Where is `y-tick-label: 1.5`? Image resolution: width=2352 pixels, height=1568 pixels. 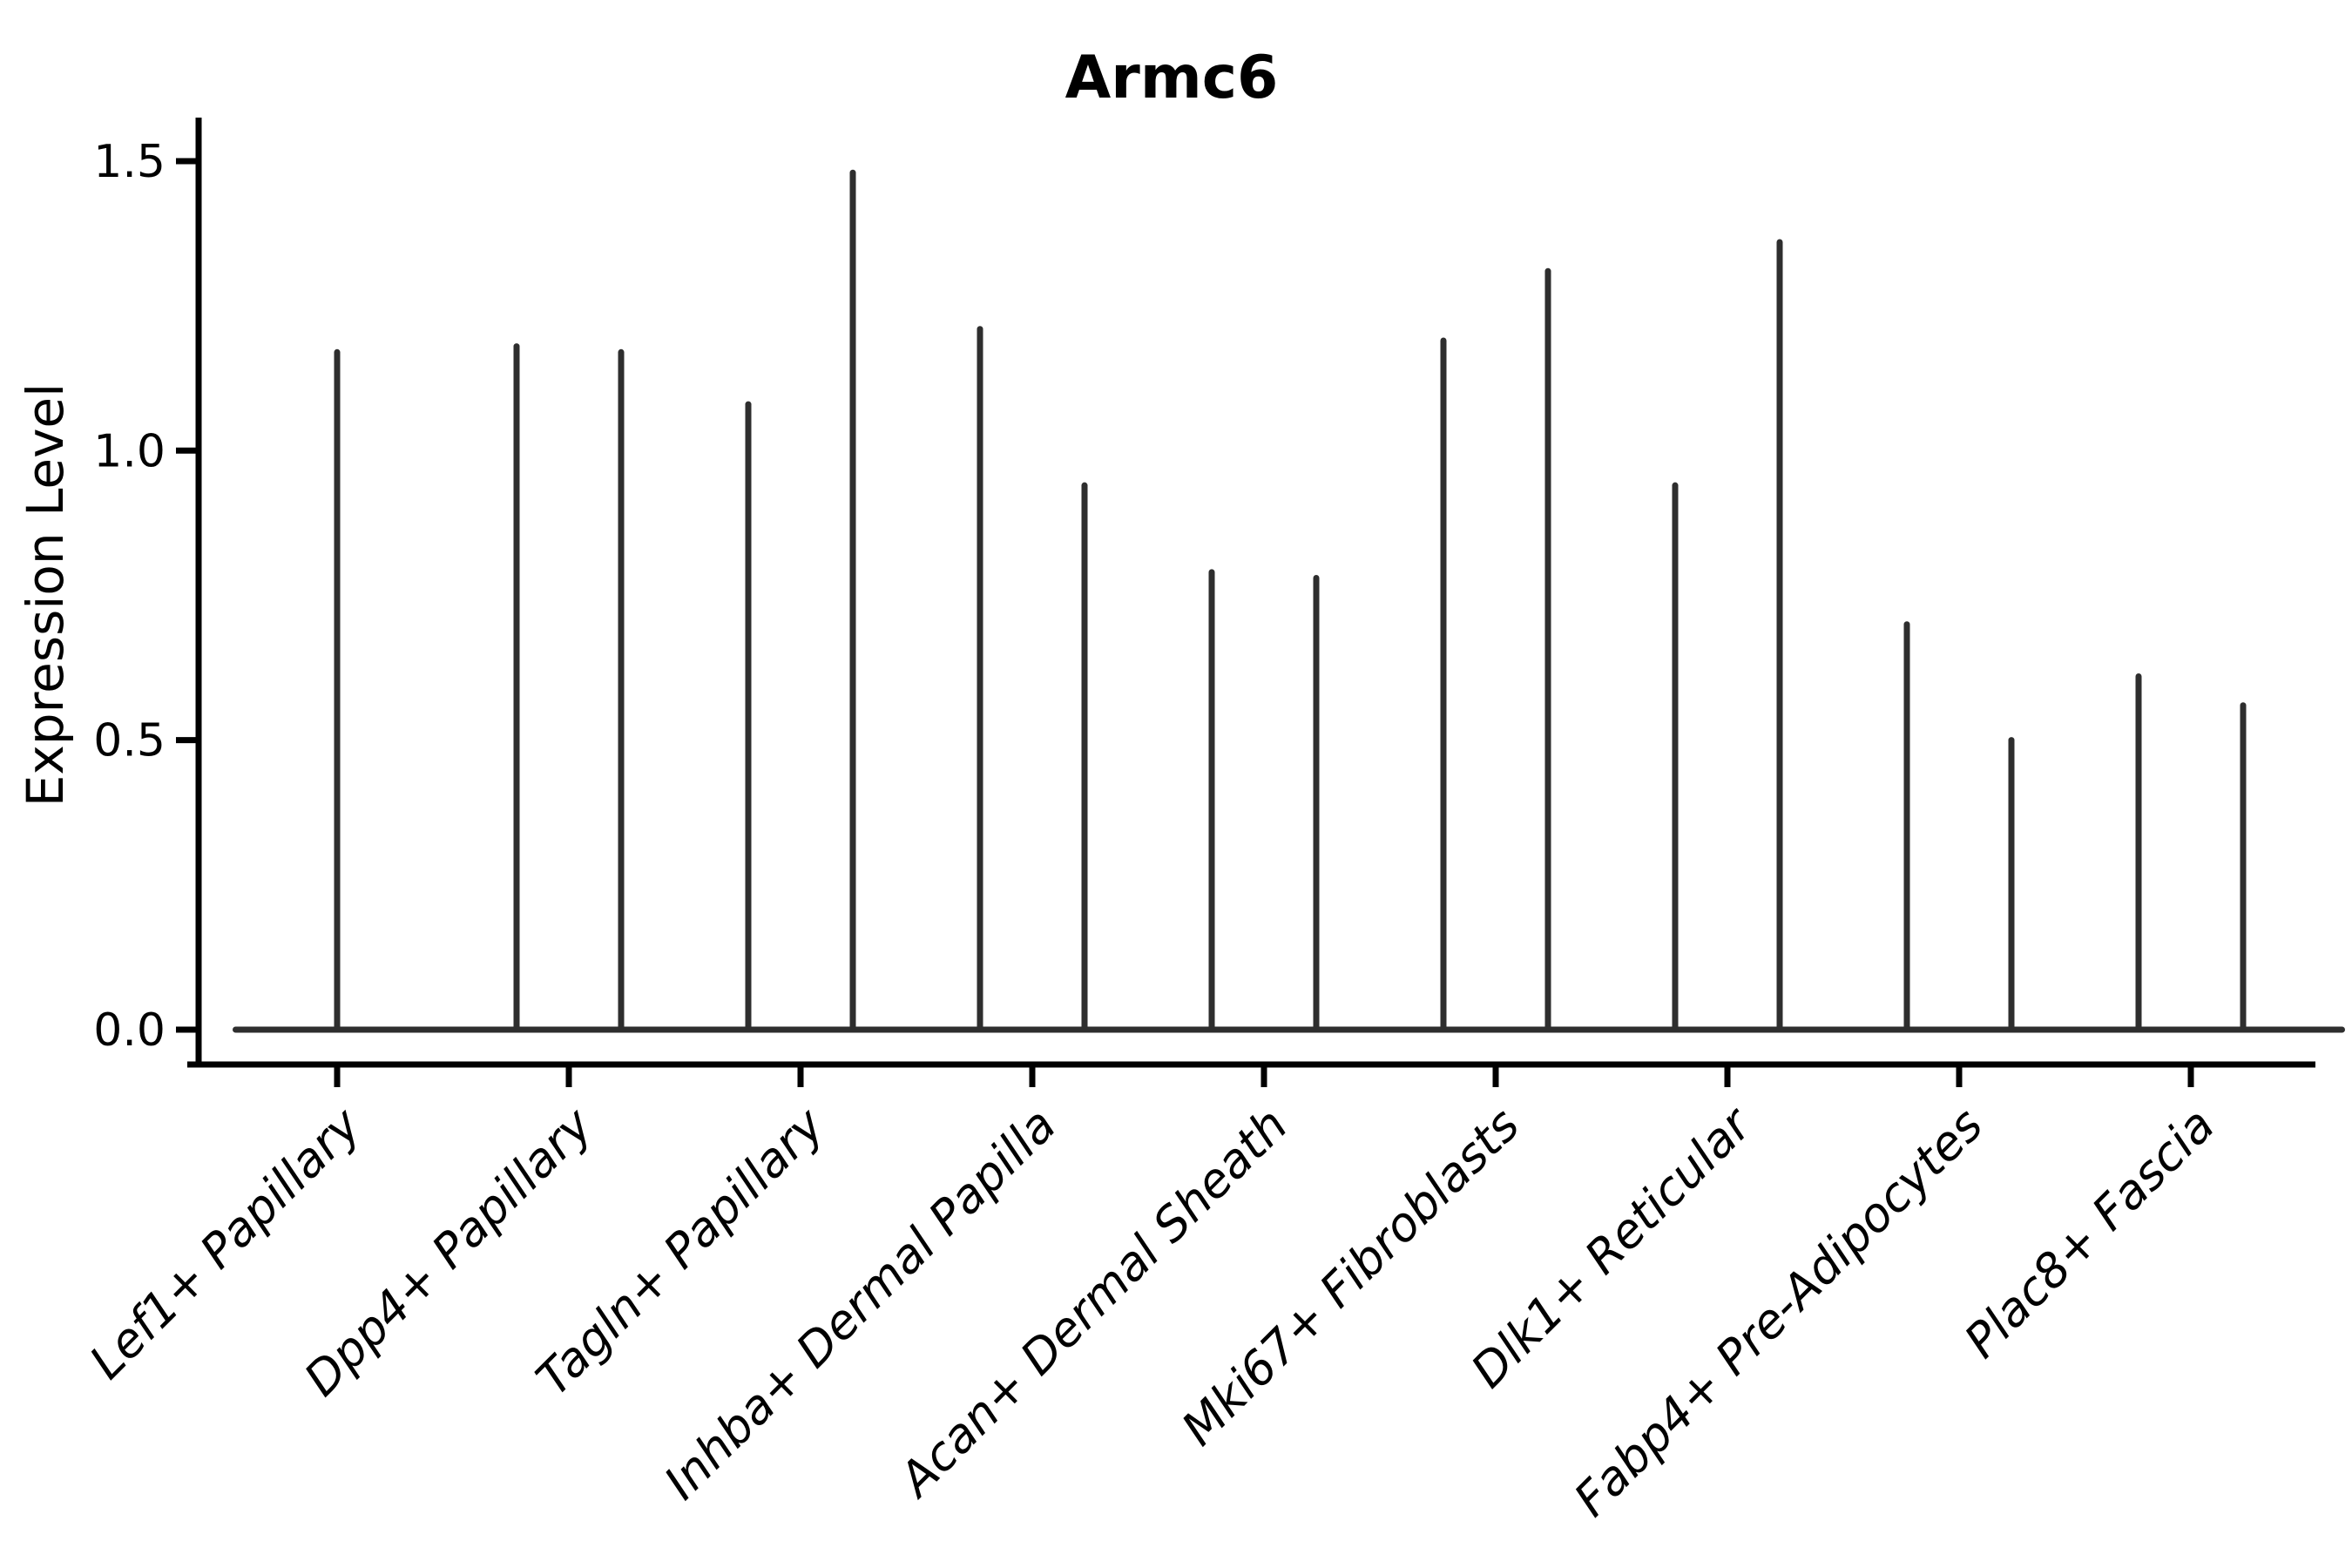 y-tick-label: 1.5 is located at coordinates (129, 162).